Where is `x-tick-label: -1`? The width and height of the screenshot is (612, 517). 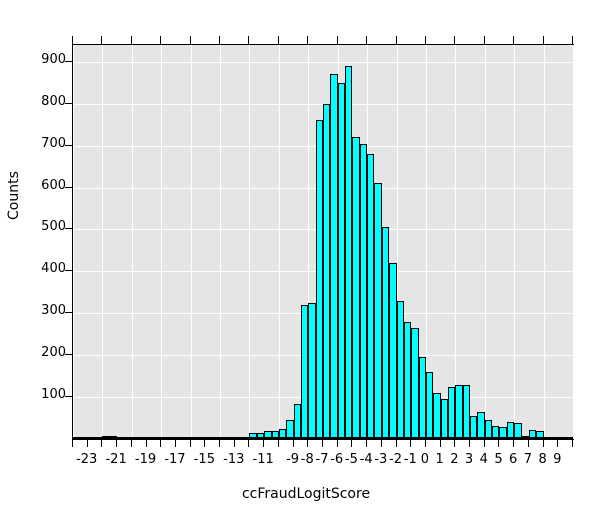
x-tick-label: -1 is located at coordinates (410, 459).